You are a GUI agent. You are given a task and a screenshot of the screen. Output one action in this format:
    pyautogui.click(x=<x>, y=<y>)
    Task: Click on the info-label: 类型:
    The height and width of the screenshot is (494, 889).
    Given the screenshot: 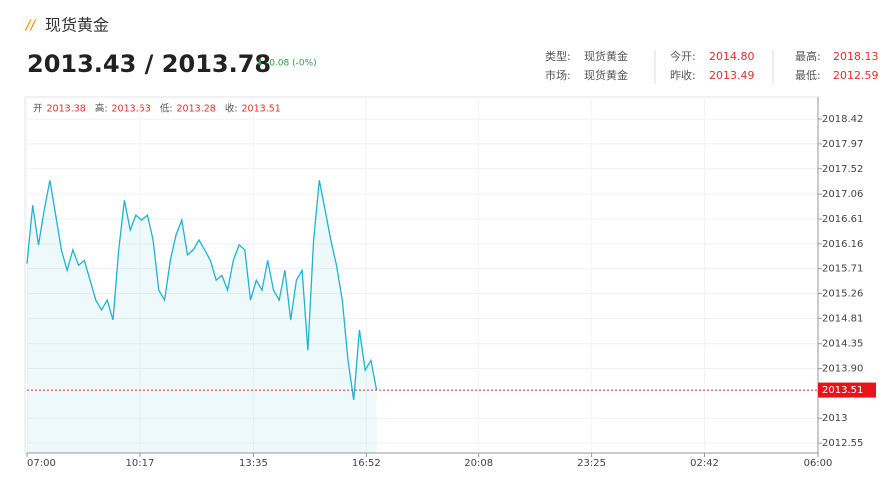 What is the action you would take?
    pyautogui.click(x=558, y=56)
    